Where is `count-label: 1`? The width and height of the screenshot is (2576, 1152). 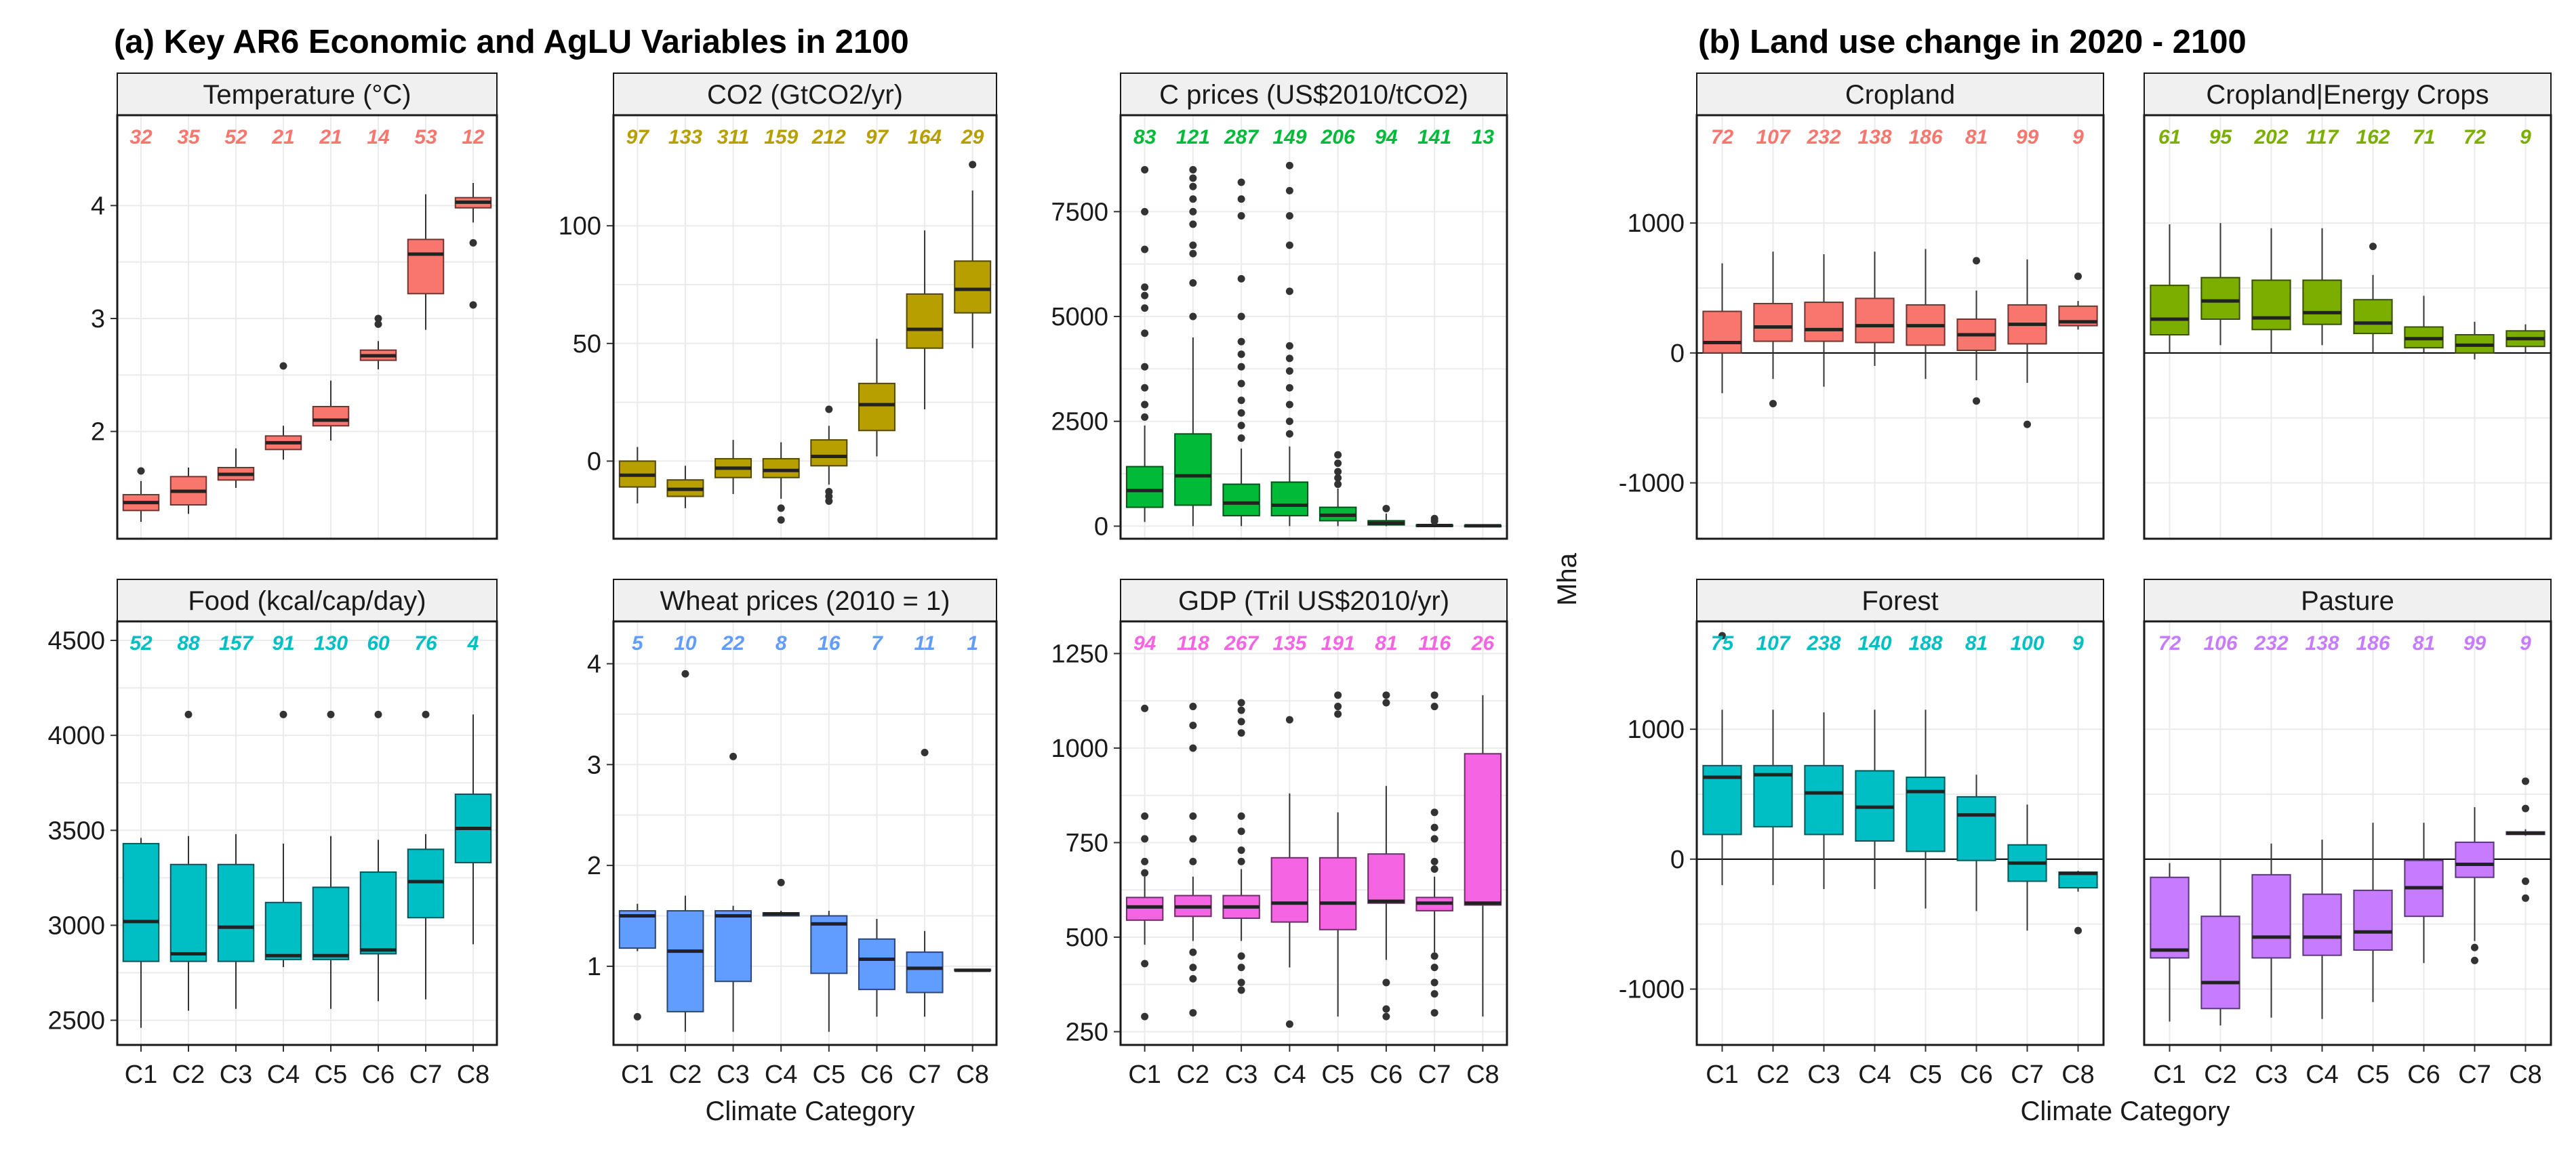 count-label: 1 is located at coordinates (972, 643).